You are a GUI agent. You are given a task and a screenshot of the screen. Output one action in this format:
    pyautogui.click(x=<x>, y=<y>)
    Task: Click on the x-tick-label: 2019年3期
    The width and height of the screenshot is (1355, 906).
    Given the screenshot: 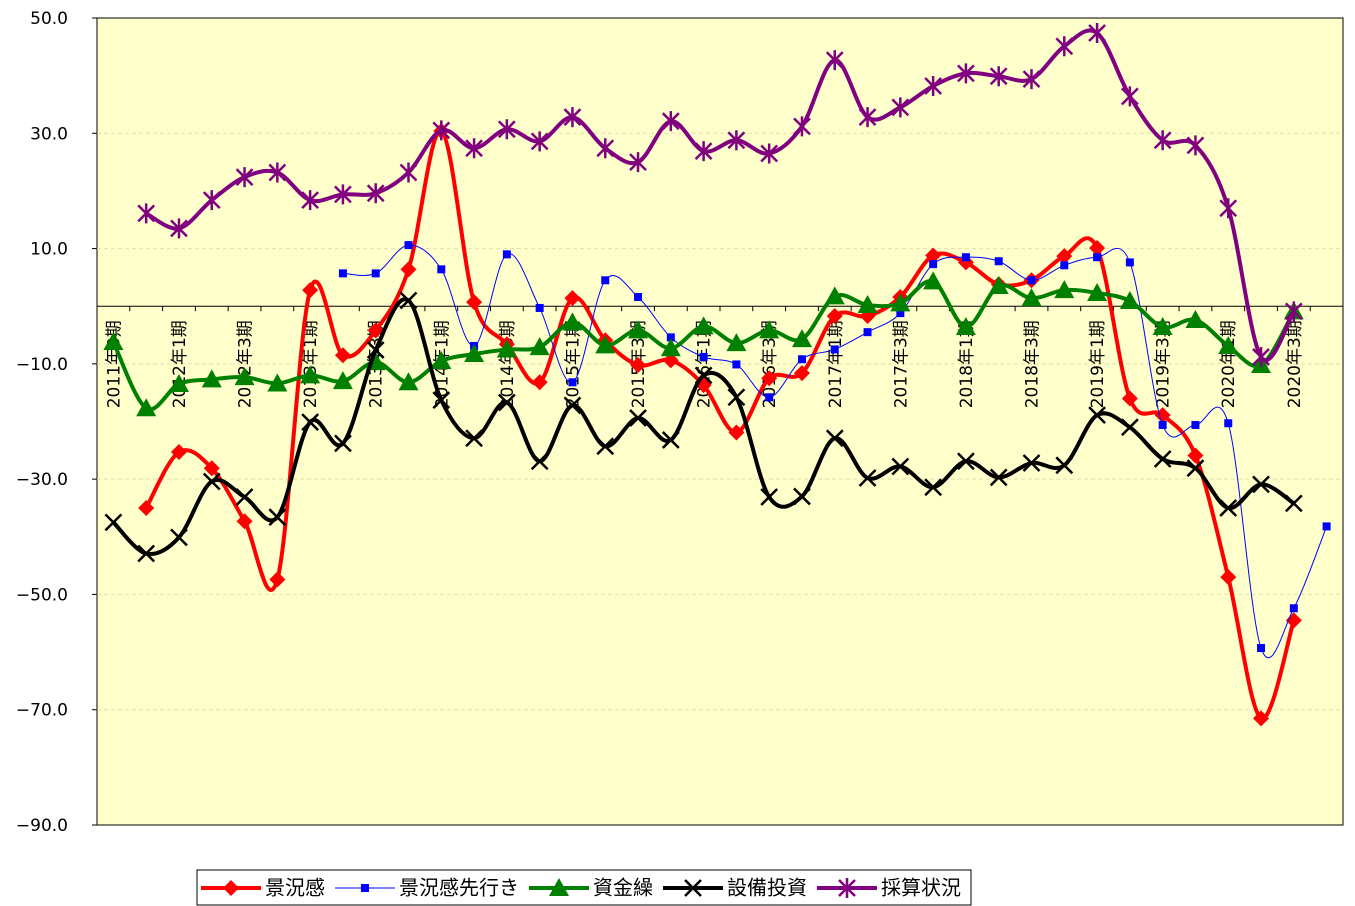 What is the action you would take?
    pyautogui.click(x=1164, y=364)
    